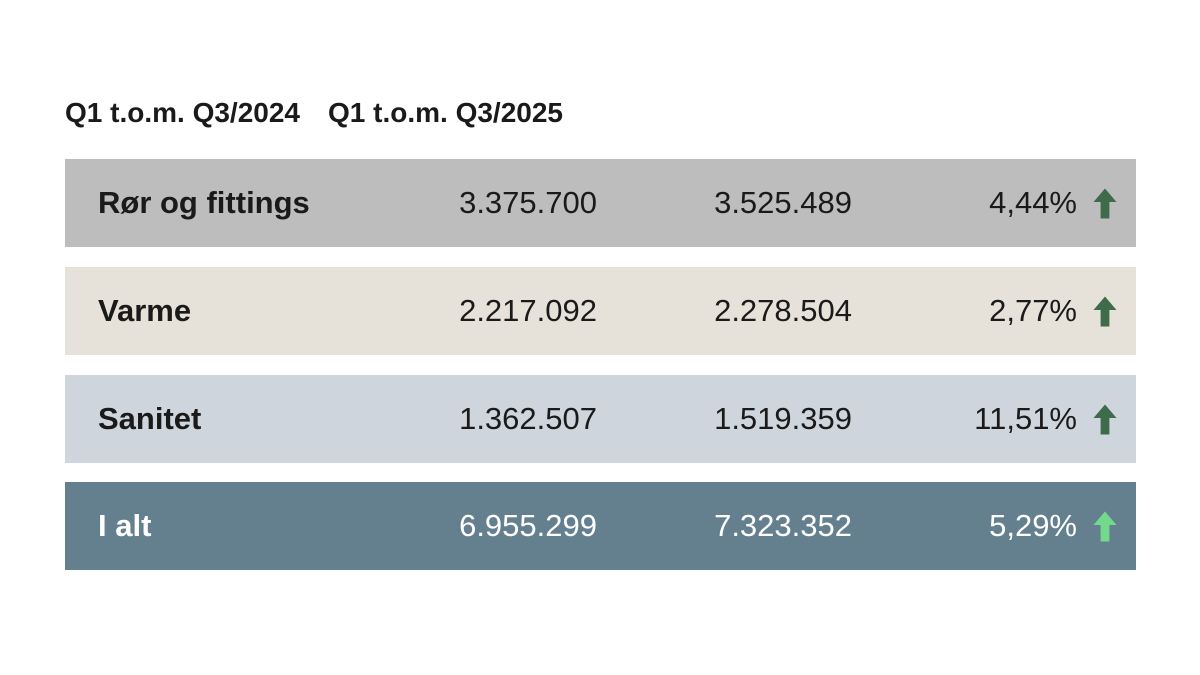 The height and width of the screenshot is (675, 1200). What do you see at coordinates (783, 202) in the screenshot?
I see `value-2025: 3.525.489` at bounding box center [783, 202].